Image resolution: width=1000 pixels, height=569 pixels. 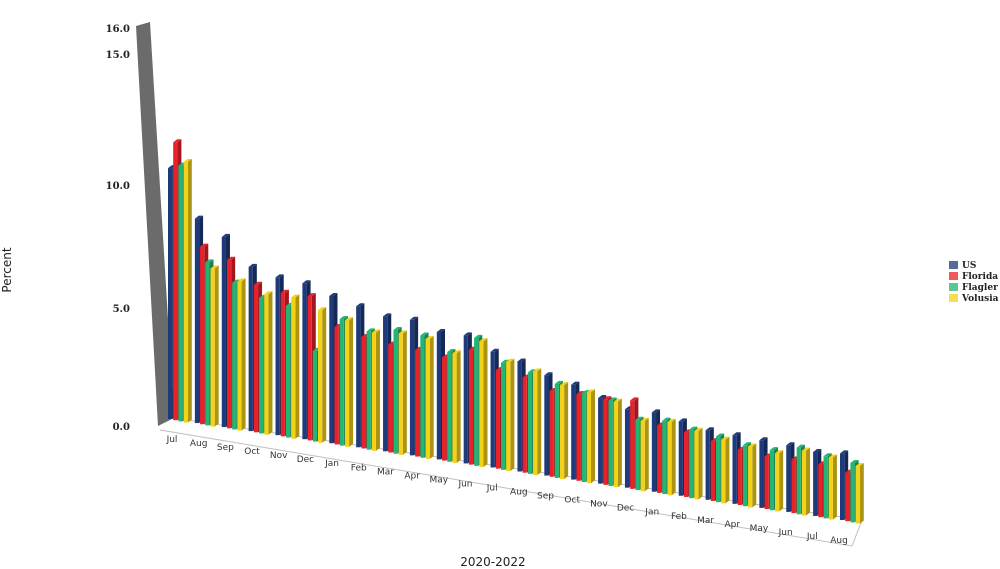 I want to click on x-tick-label: Apr, so click(x=412, y=476).